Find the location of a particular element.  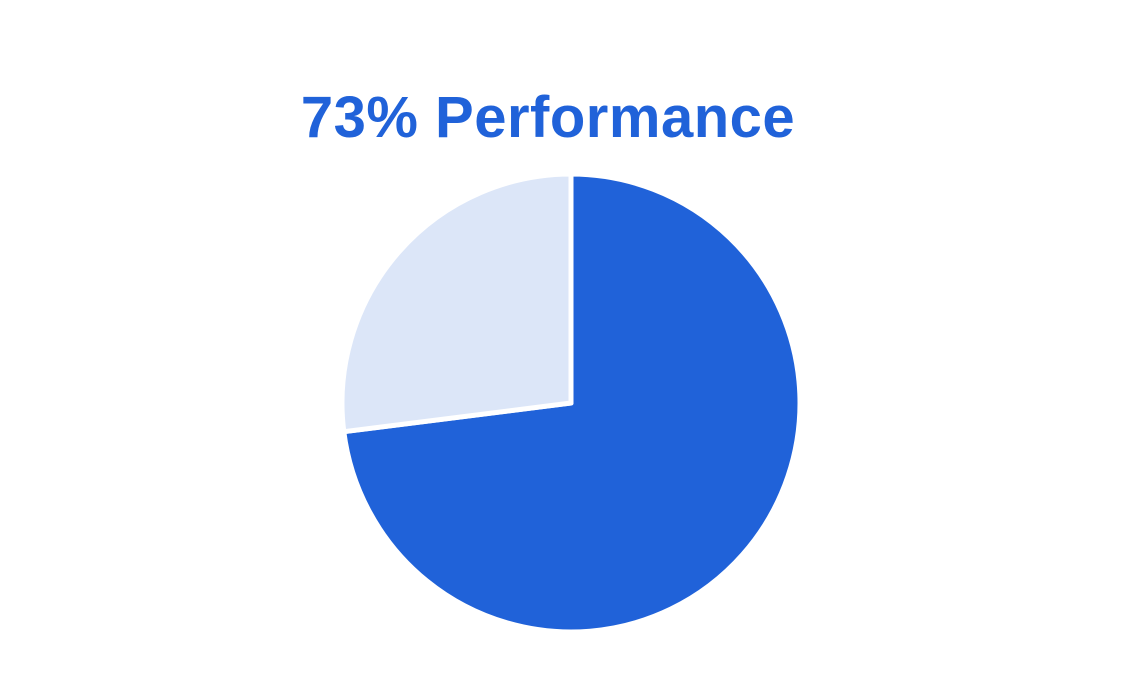

chart-title: 73% Performance is located at coordinates (548, 117).